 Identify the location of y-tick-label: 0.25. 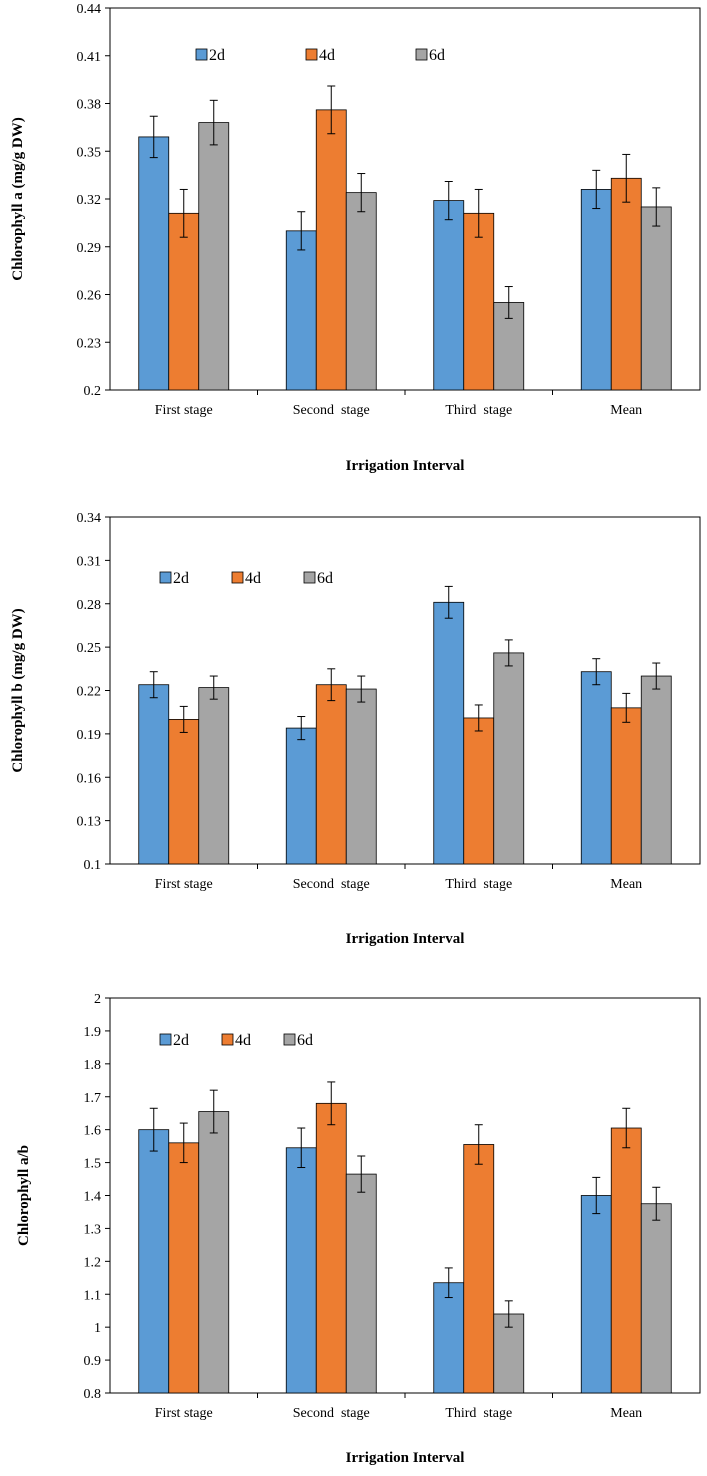
(89, 648).